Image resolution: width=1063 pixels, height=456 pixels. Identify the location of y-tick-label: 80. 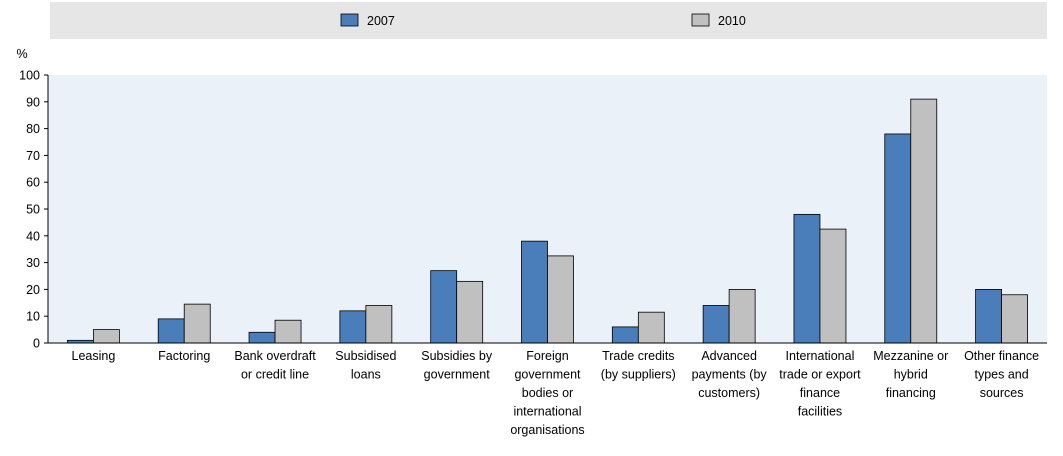
(33, 129).